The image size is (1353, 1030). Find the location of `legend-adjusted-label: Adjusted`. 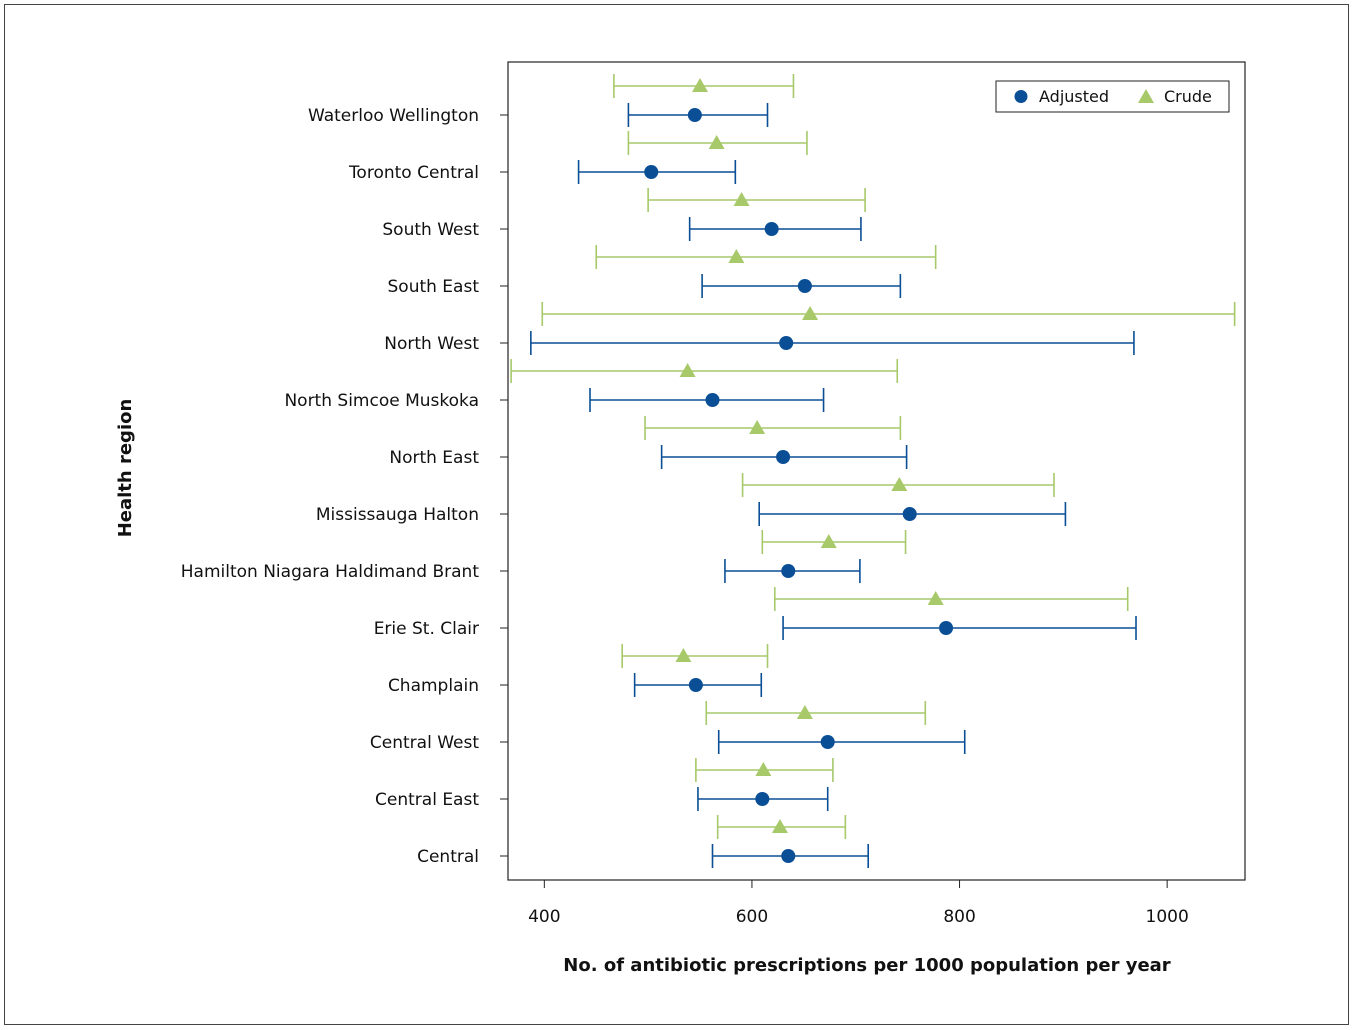

legend-adjusted-label: Adjusted is located at coordinates (1074, 96).